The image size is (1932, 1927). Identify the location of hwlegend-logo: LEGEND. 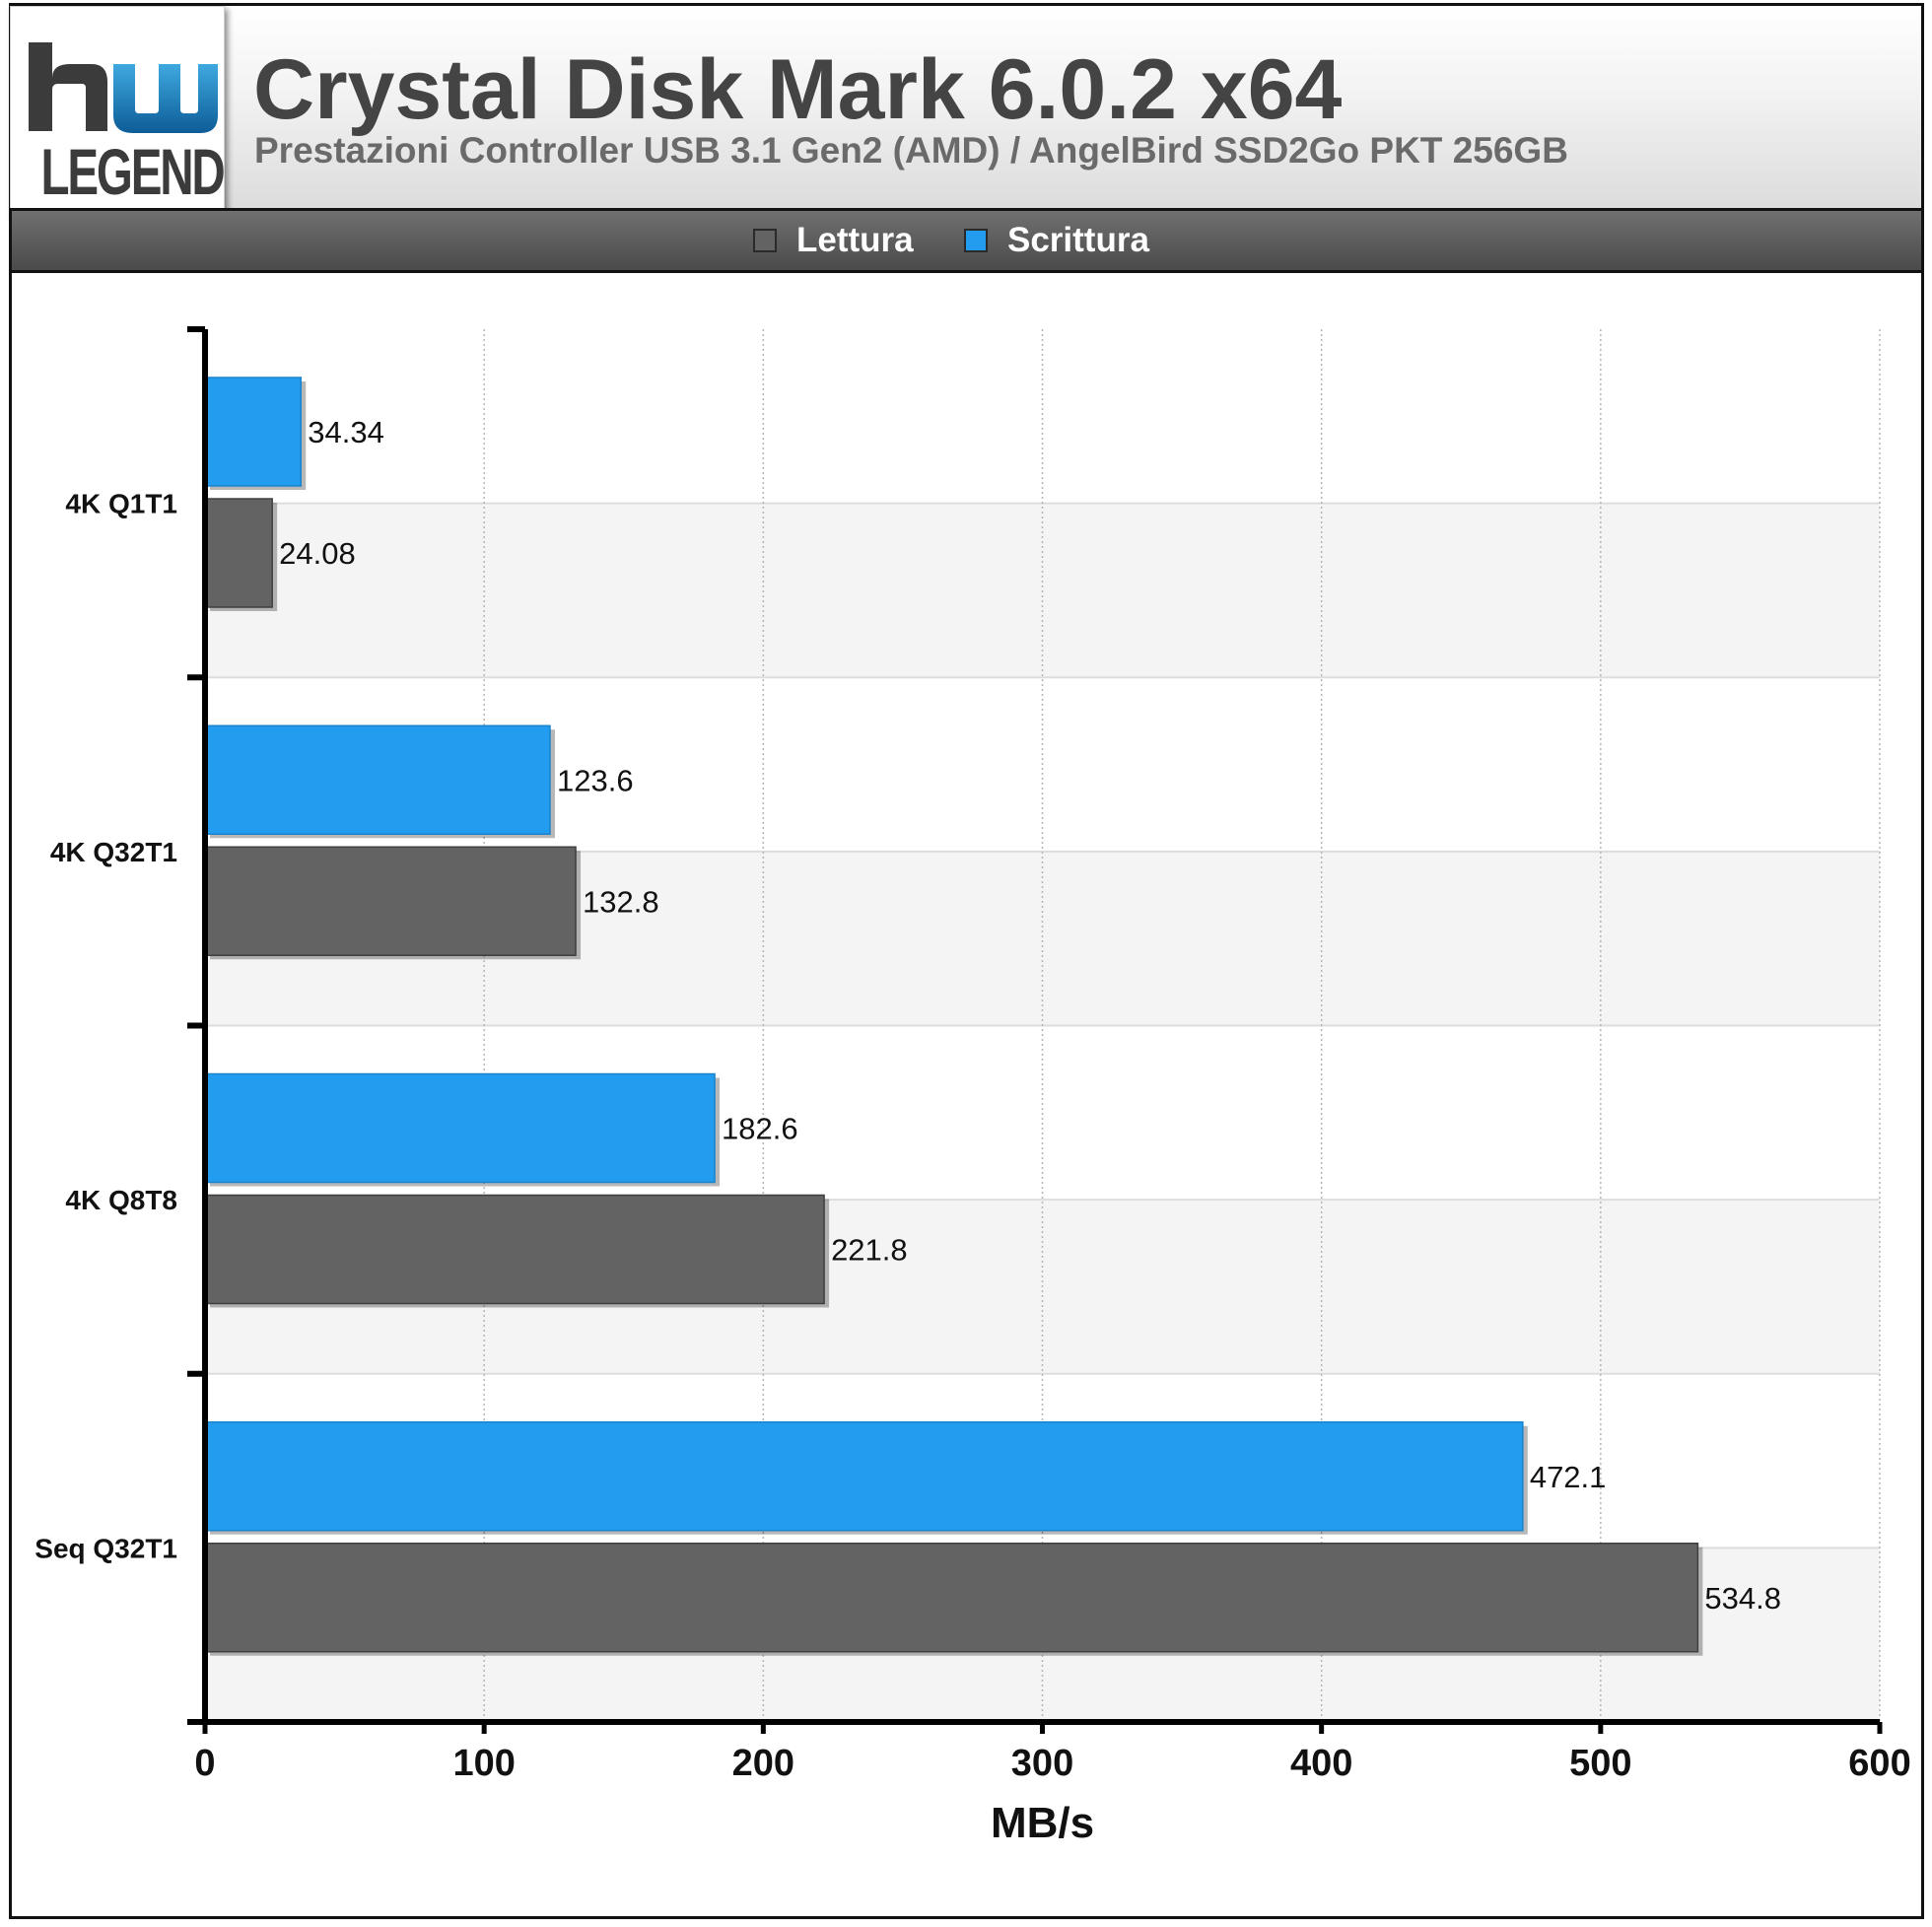
(118, 113).